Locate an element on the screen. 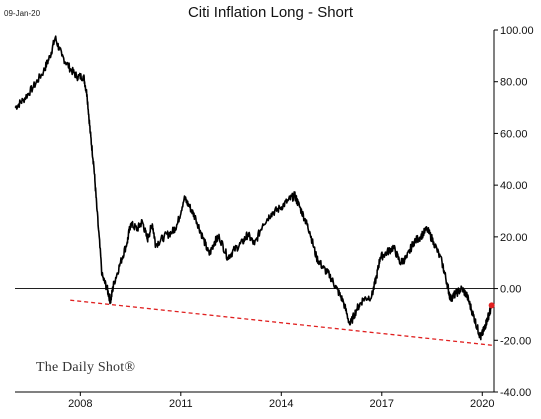 This screenshot has height=419, width=541. y-tick-label: 20.00 is located at coordinates (514, 238).